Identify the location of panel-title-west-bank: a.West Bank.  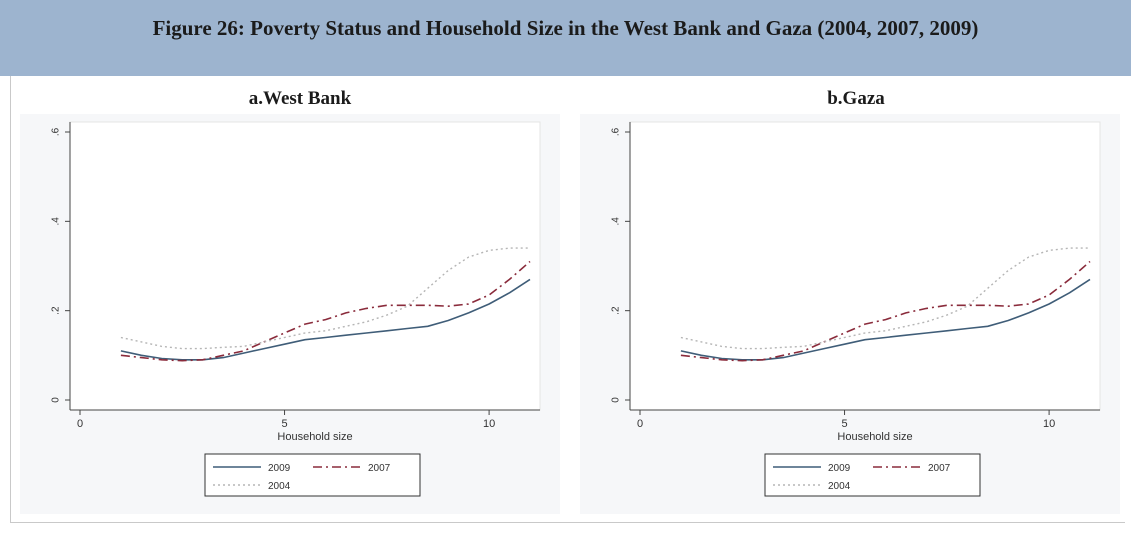
(300, 98).